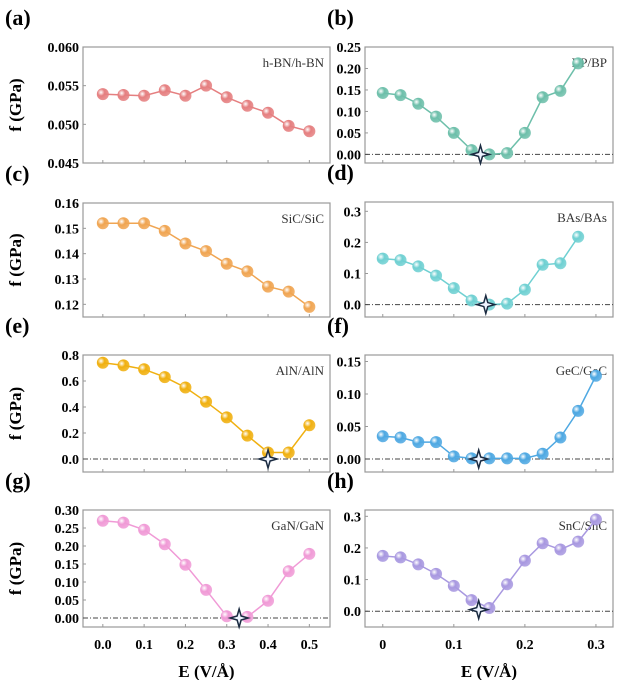 This screenshot has width=630, height=685. I want to click on panel-letter: (e), so click(17, 325).